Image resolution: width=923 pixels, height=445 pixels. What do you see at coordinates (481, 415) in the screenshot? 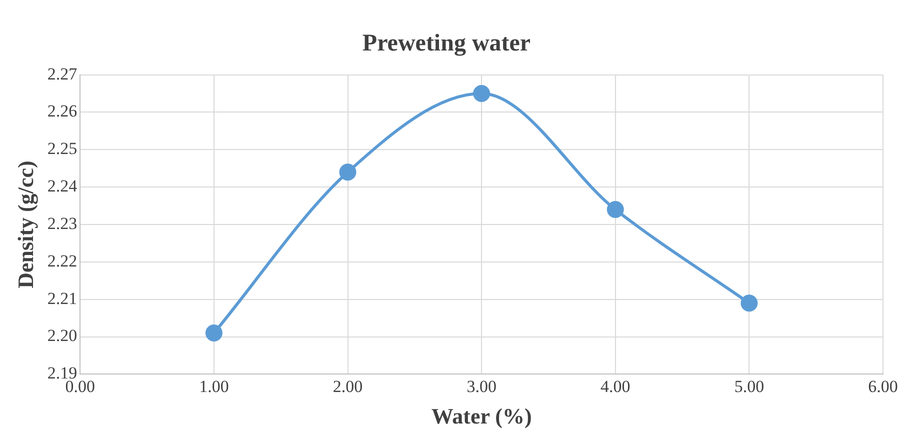
I see `x-axis-title: Water (%)` at bounding box center [481, 415].